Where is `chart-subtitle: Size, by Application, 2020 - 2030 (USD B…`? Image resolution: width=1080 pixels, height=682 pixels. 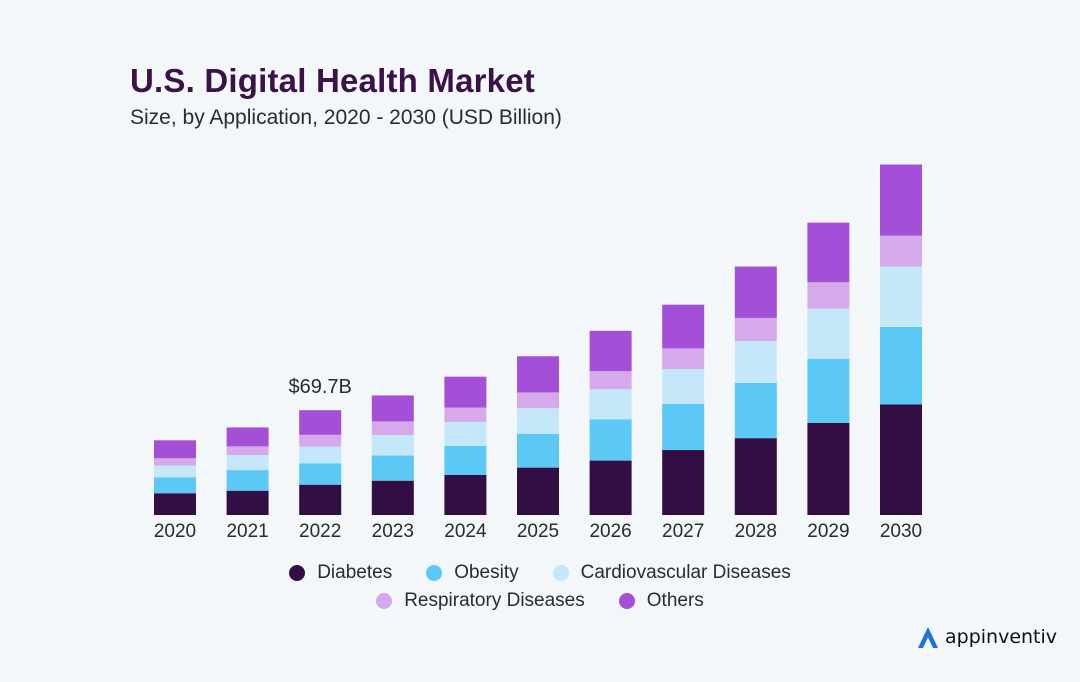 chart-subtitle: Size, by Application, 2020 - 2030 (USD B… is located at coordinates (346, 117).